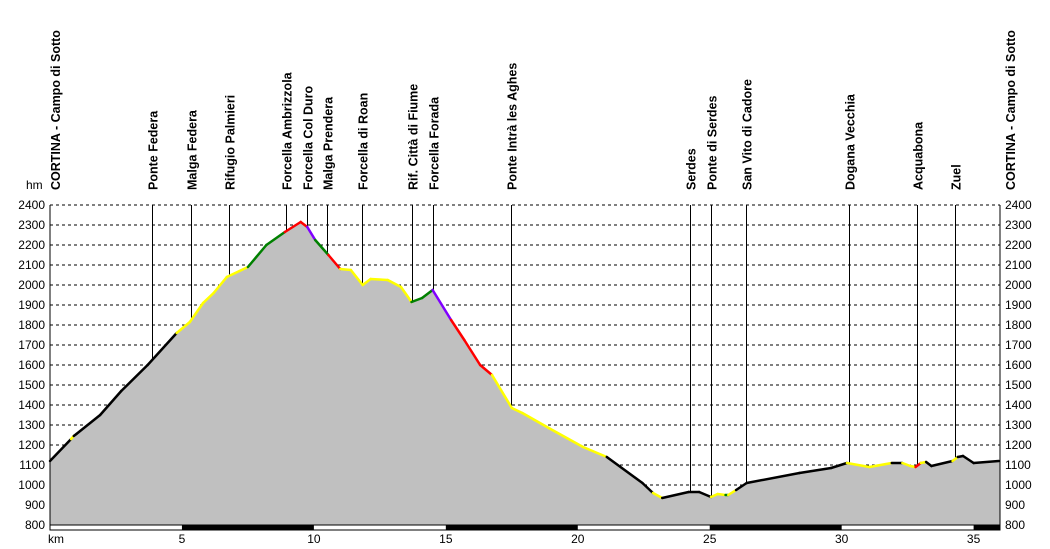 Image resolution: width=1050 pixels, height=549 pixels. Describe the element at coordinates (56, 539) in the screenshot. I see `x-axis-label: km` at that location.